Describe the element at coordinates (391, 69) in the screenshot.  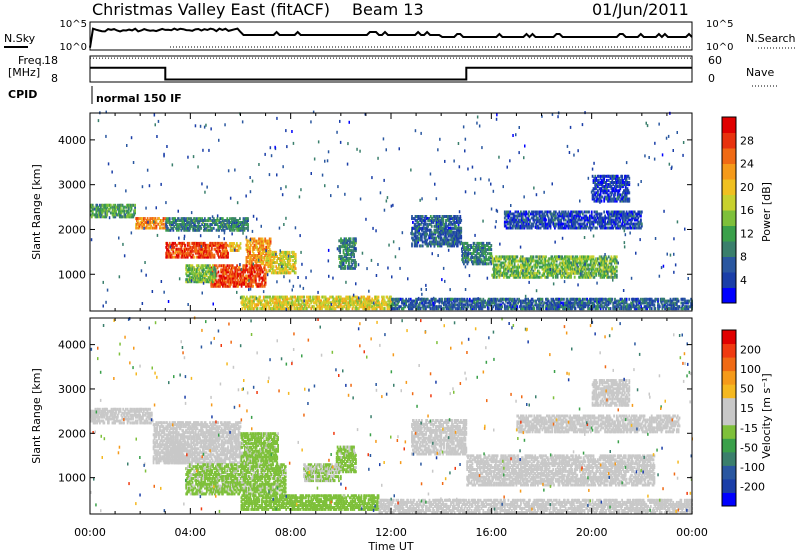
I see `freq-panel-frame` at that location.